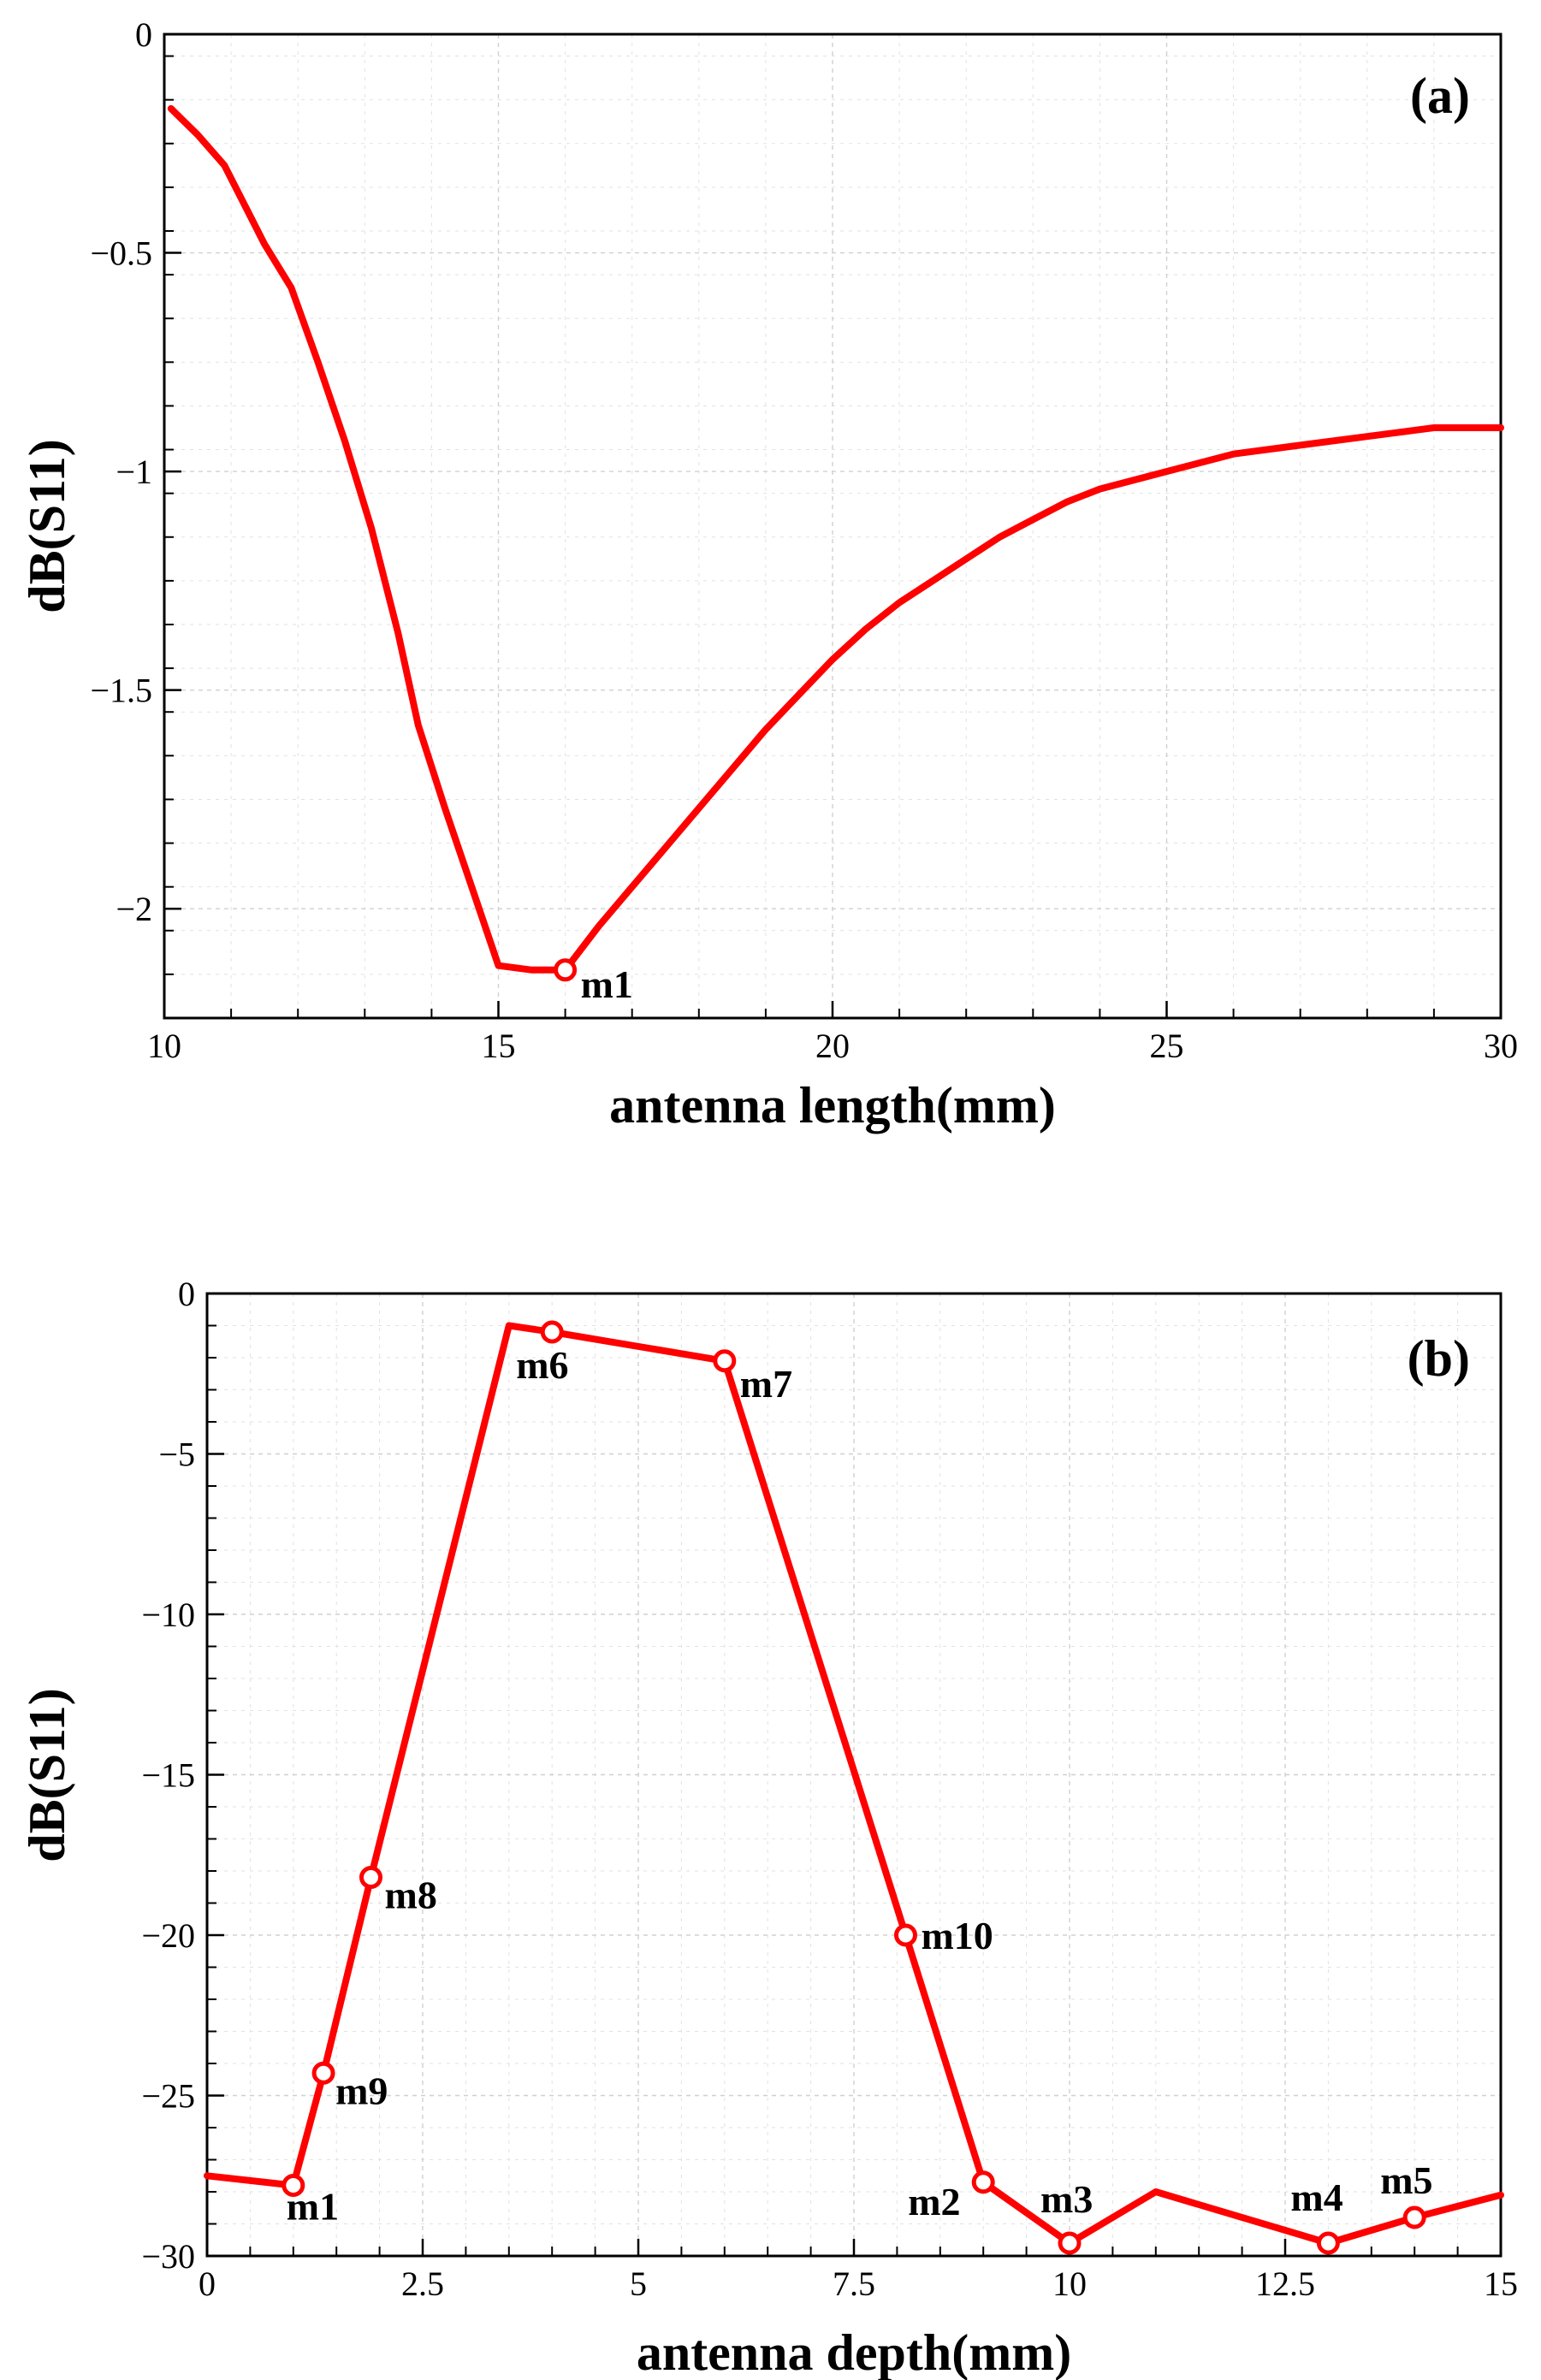  Describe the element at coordinates (1070, 2243) in the screenshot. I see `marker-m3` at that location.